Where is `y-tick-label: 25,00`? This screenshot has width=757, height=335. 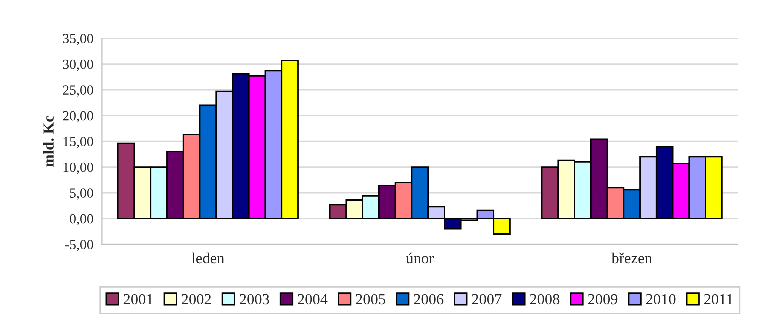
y-tick-label: 25,00 is located at coordinates (78, 91).